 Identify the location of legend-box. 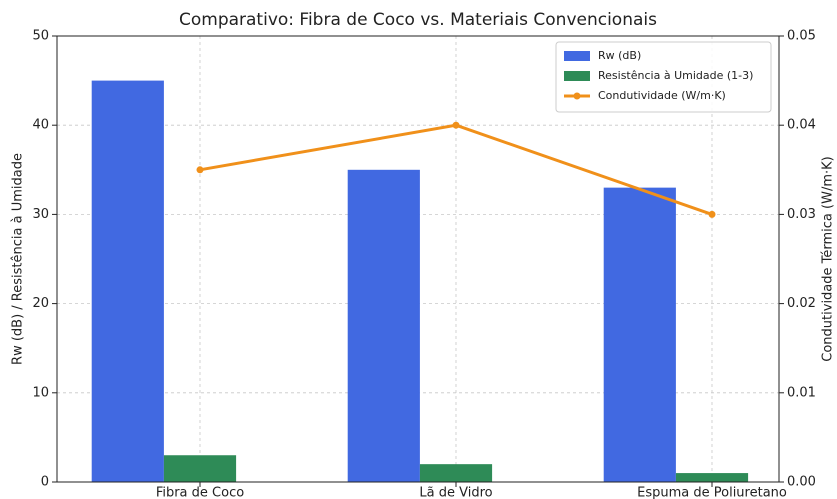
(663, 77).